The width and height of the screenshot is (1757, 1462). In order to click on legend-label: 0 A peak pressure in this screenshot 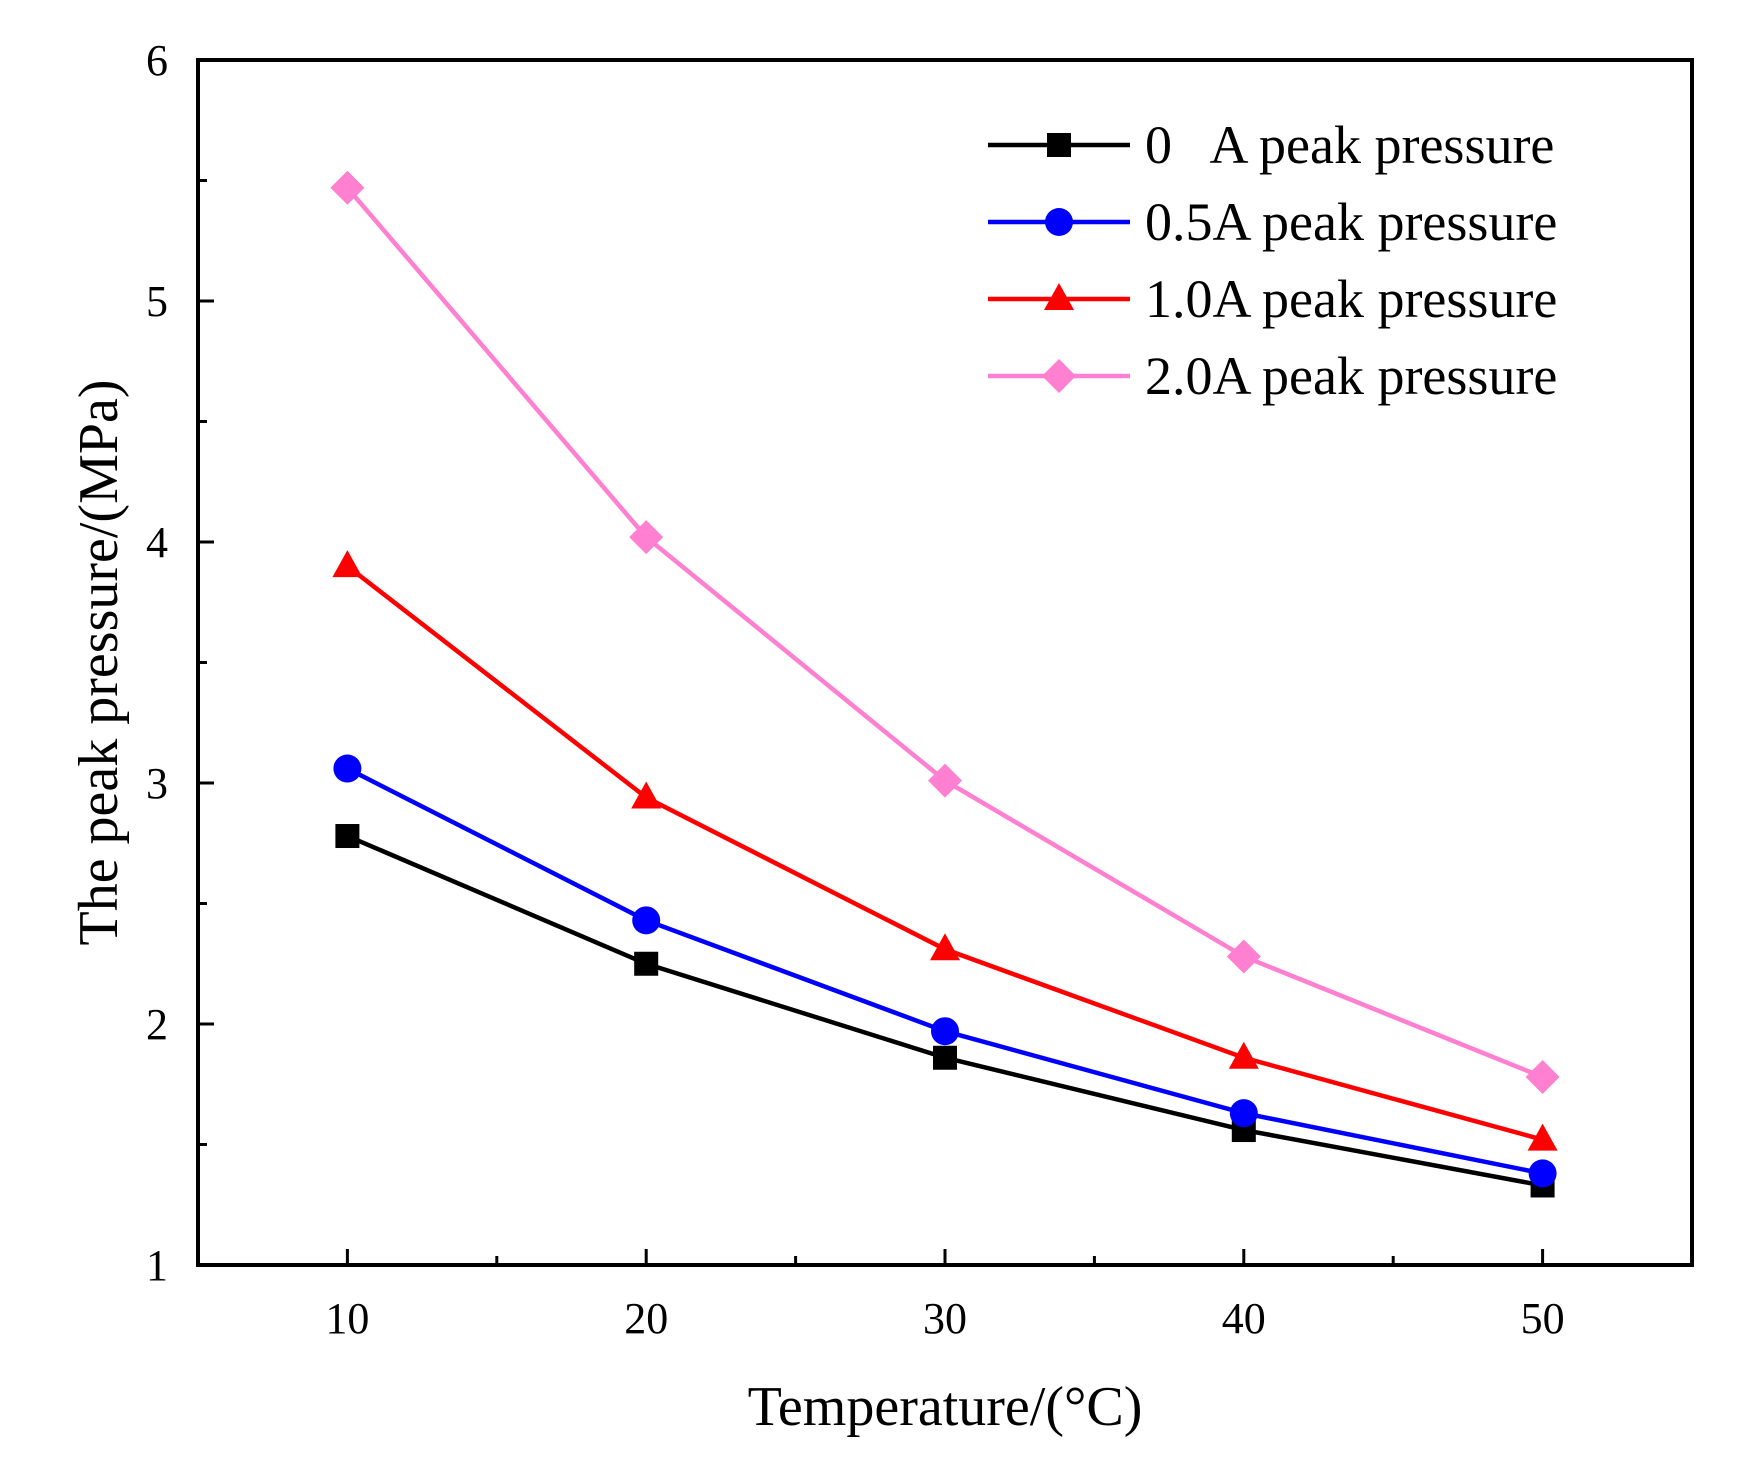, I will do `click(1349, 145)`.